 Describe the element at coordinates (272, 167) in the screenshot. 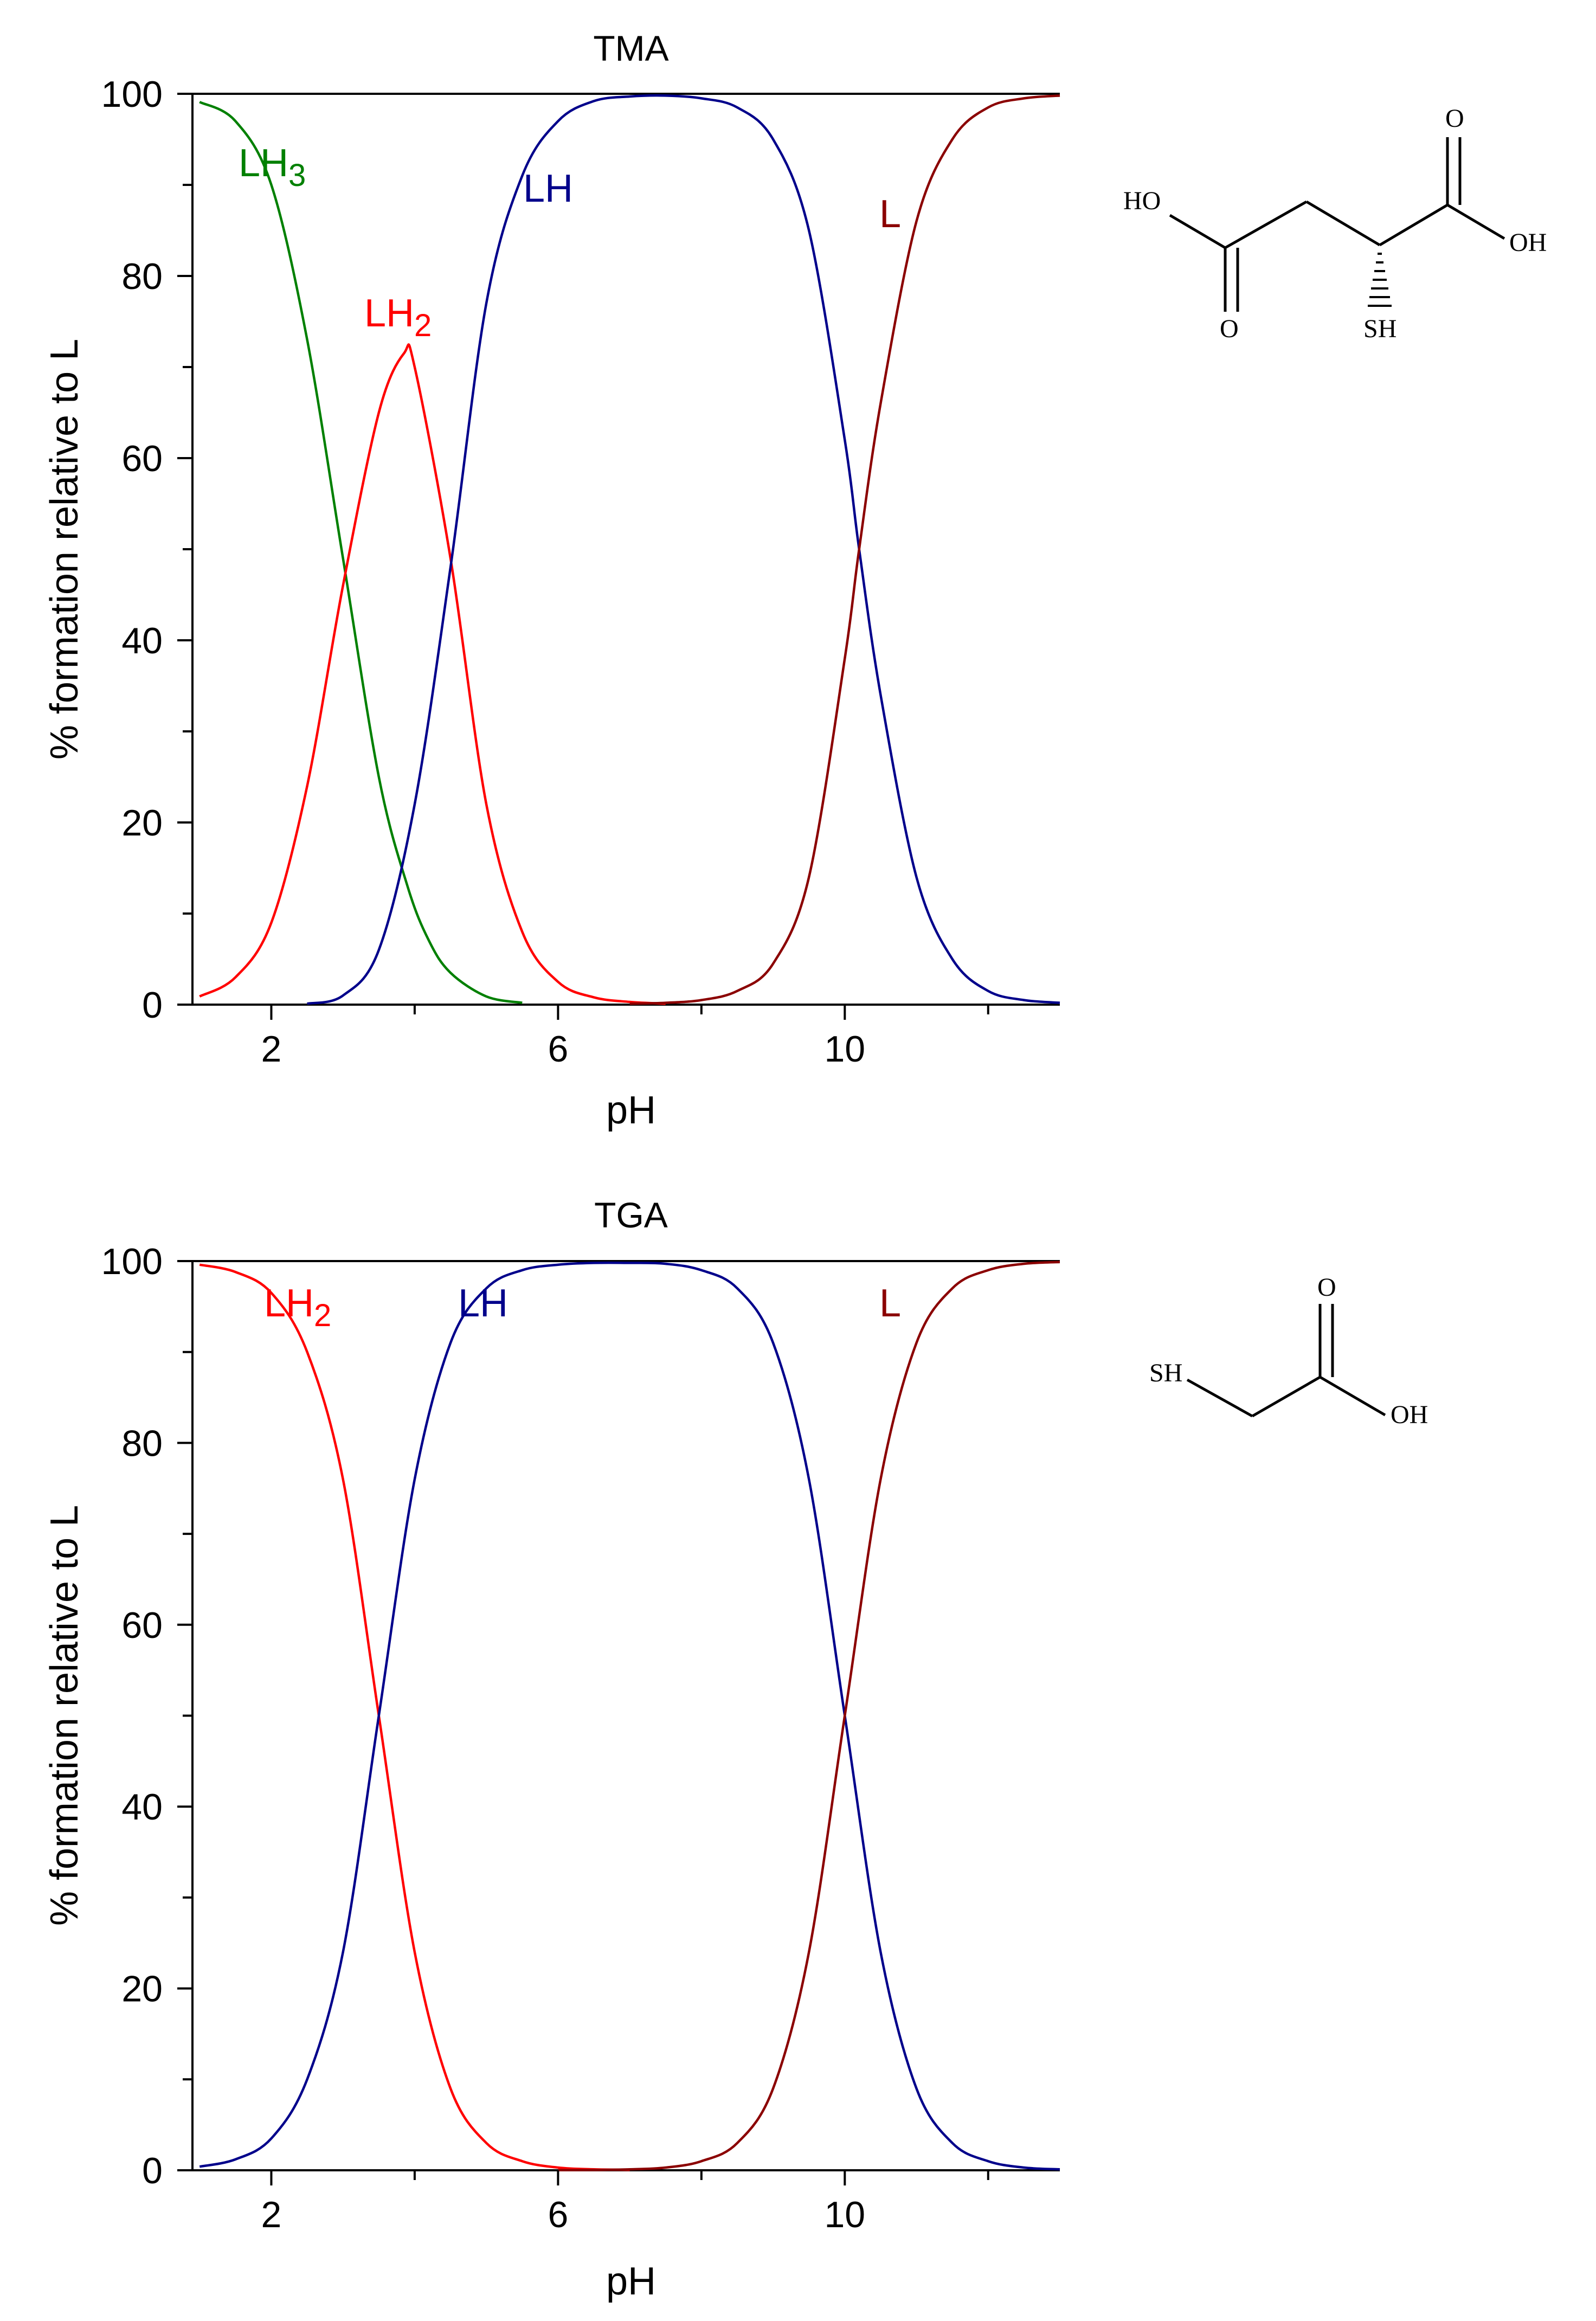

I see `series-label-lh3: LH3` at that location.